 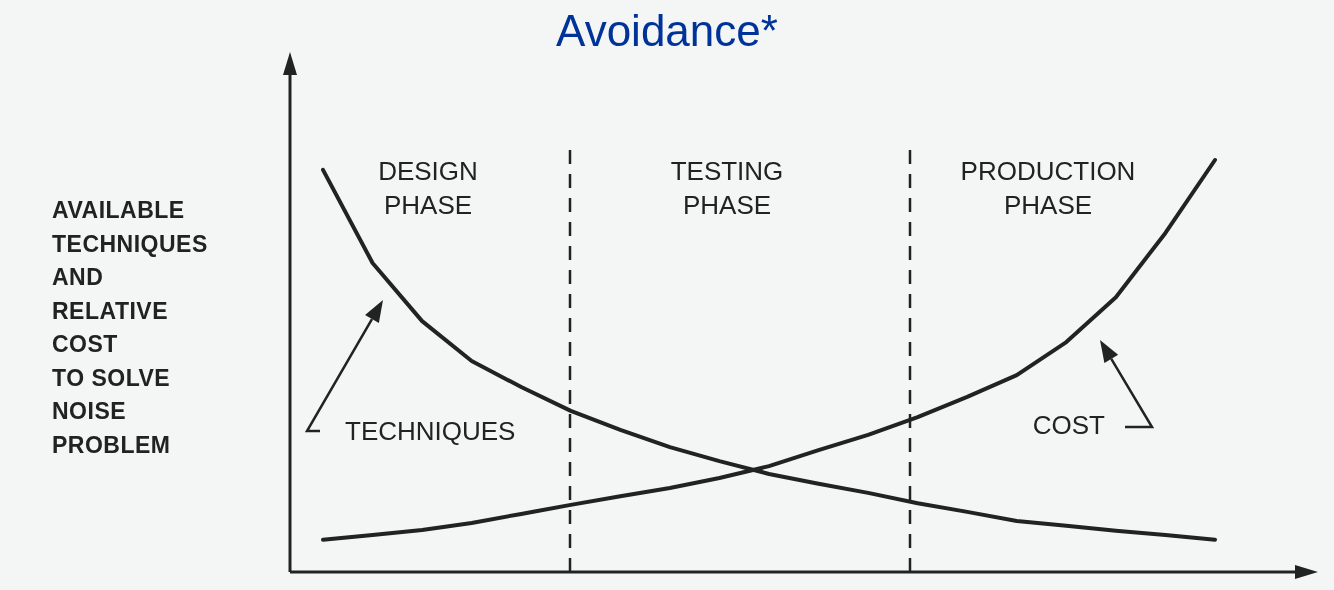 What do you see at coordinates (130, 327) in the screenshot?
I see `y-axis-title: AVAILABLE TECHNIQUES AND RELATIVE COST TO SOLVE NOISE PROBLEM` at bounding box center [130, 327].